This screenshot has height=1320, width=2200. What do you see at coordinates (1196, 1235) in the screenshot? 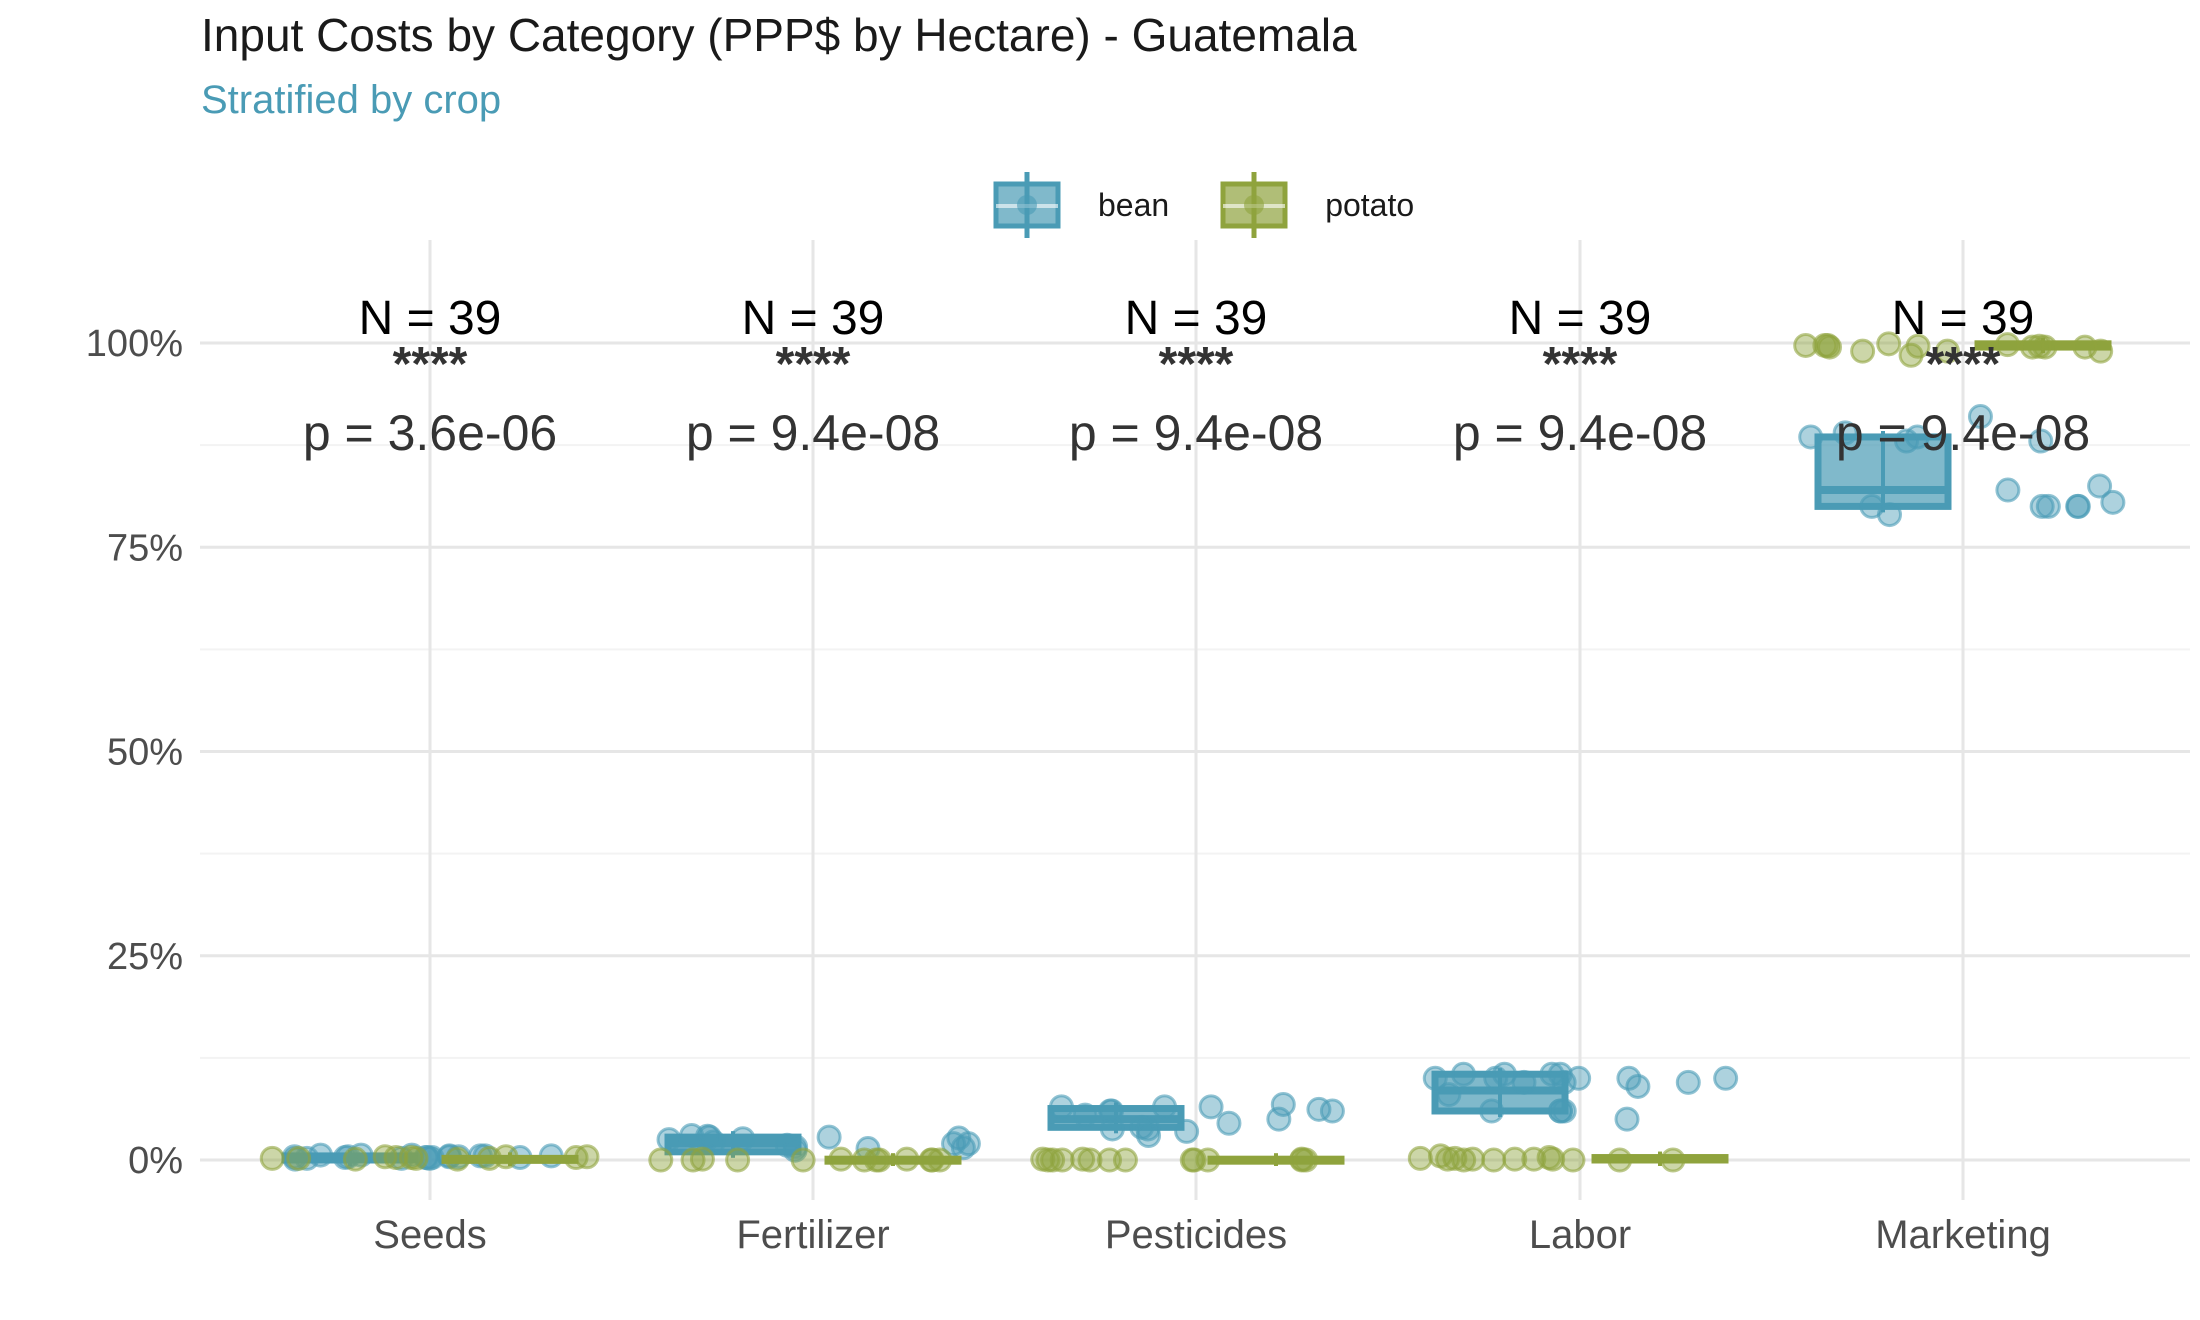
I see `x-tick-label: Pesticides` at bounding box center [1196, 1235].